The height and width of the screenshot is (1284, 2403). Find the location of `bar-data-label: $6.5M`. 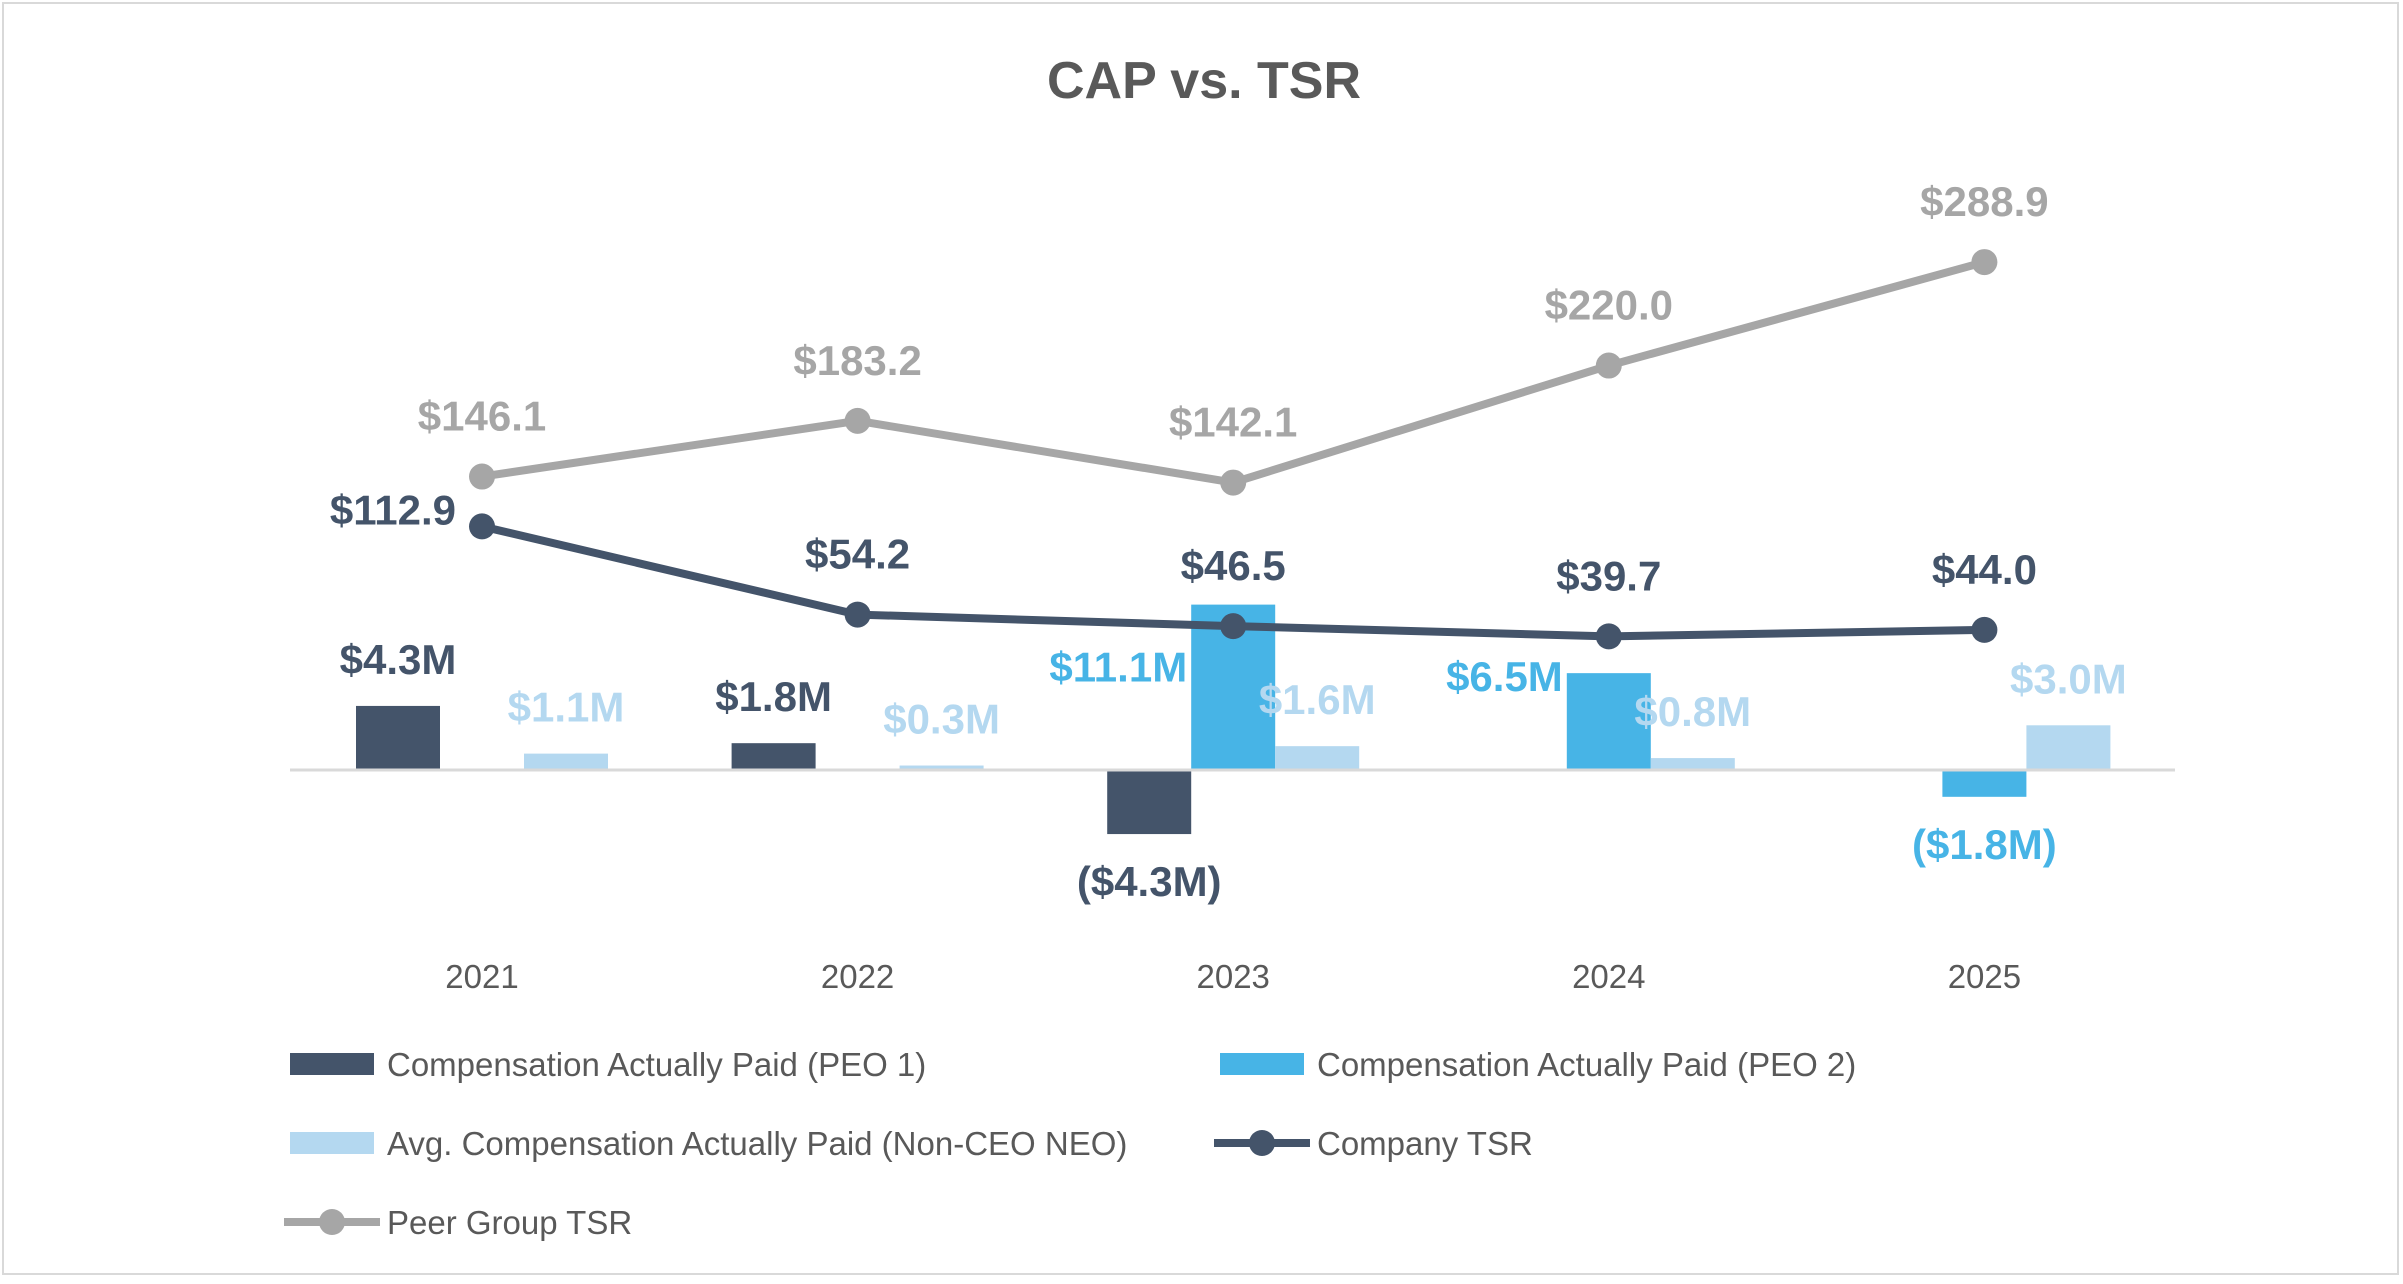

bar-data-label: $6.5M is located at coordinates (1504, 676).